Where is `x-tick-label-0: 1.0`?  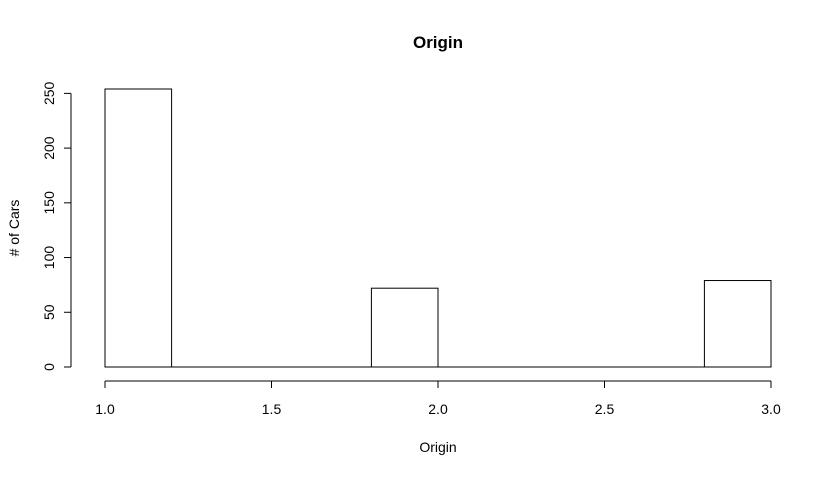 x-tick-label-0: 1.0 is located at coordinates (105, 409).